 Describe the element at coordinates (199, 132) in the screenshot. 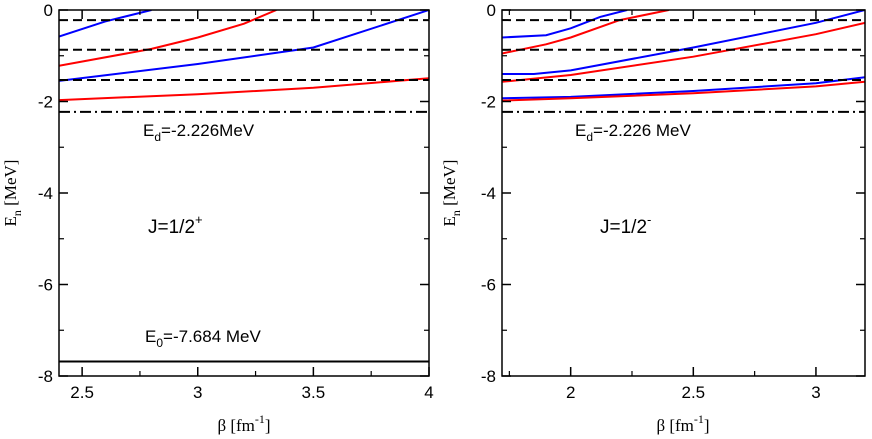

I see `left-annotation-ed: Ed=-2.226MeV` at that location.